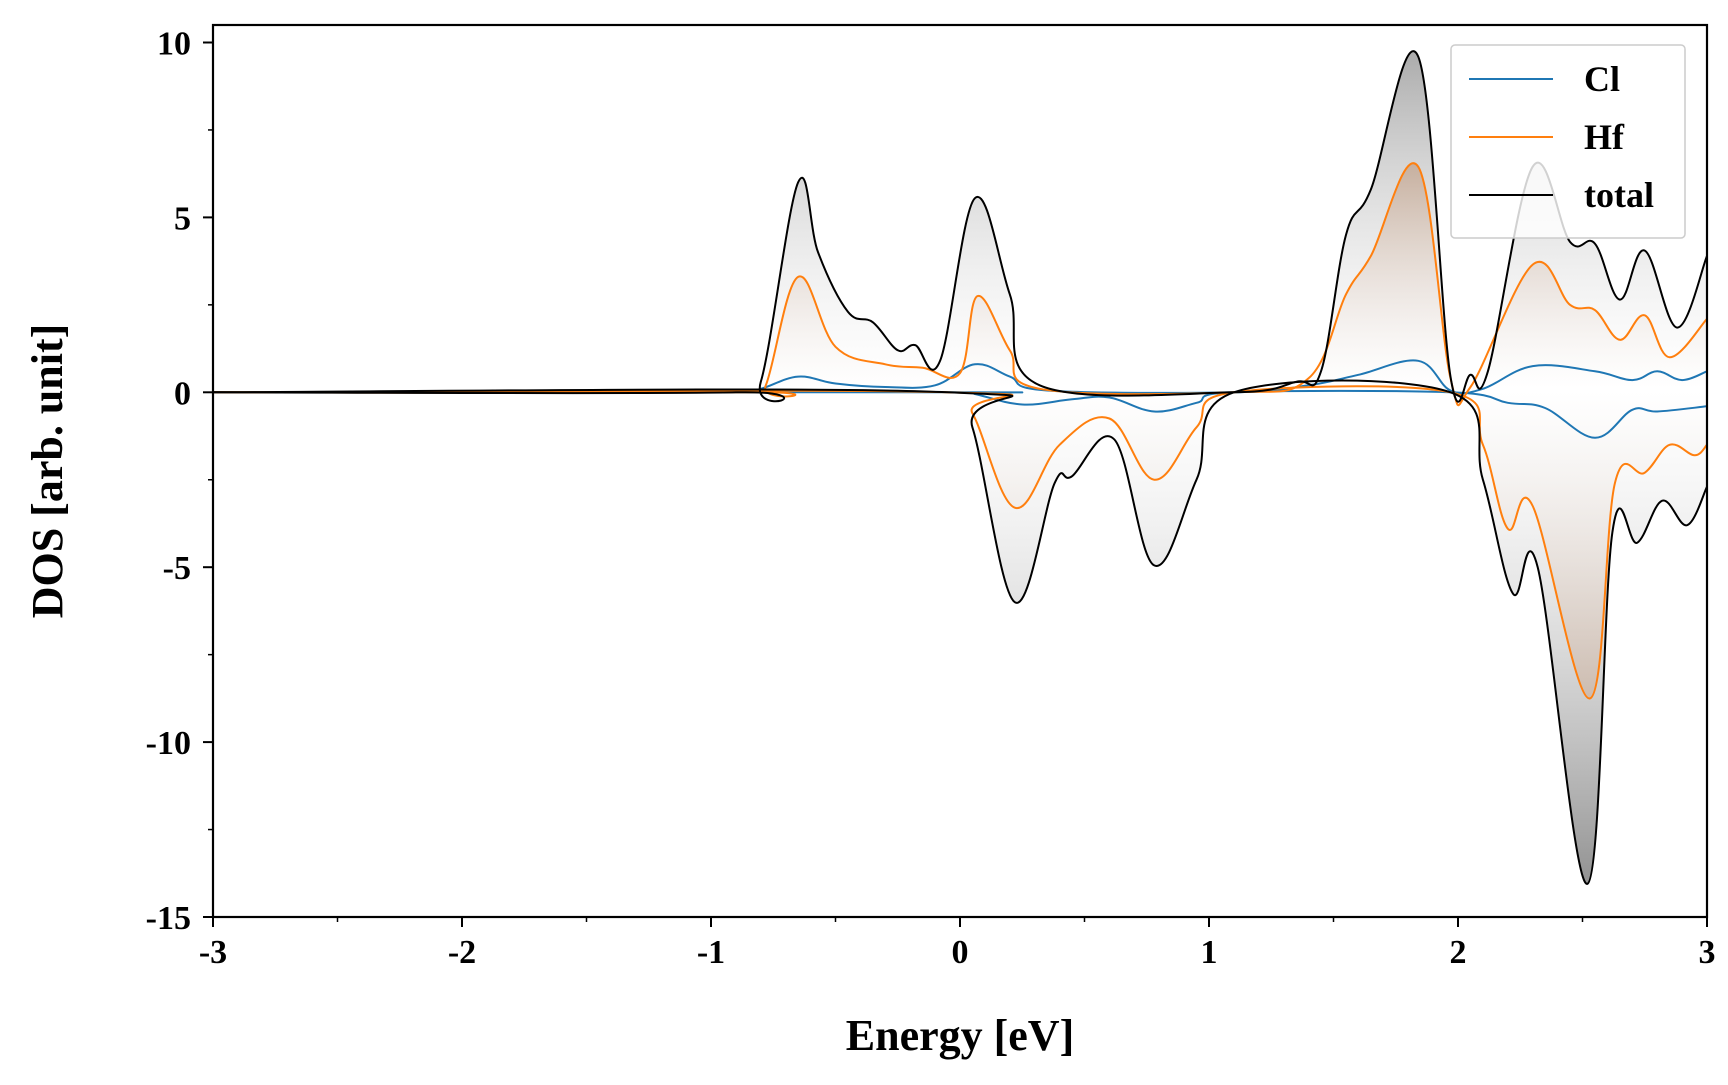 Image resolution: width=1728 pixels, height=1085 pixels. Describe the element at coordinates (174, 43) in the screenshot. I see `y-tick-label: 10` at that location.